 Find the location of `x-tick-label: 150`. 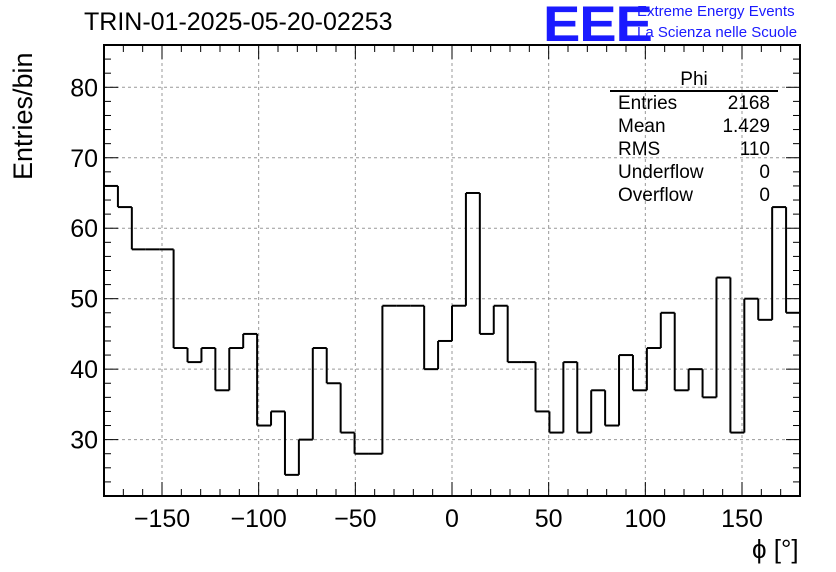

x-tick-label: 150 is located at coordinates (742, 519).